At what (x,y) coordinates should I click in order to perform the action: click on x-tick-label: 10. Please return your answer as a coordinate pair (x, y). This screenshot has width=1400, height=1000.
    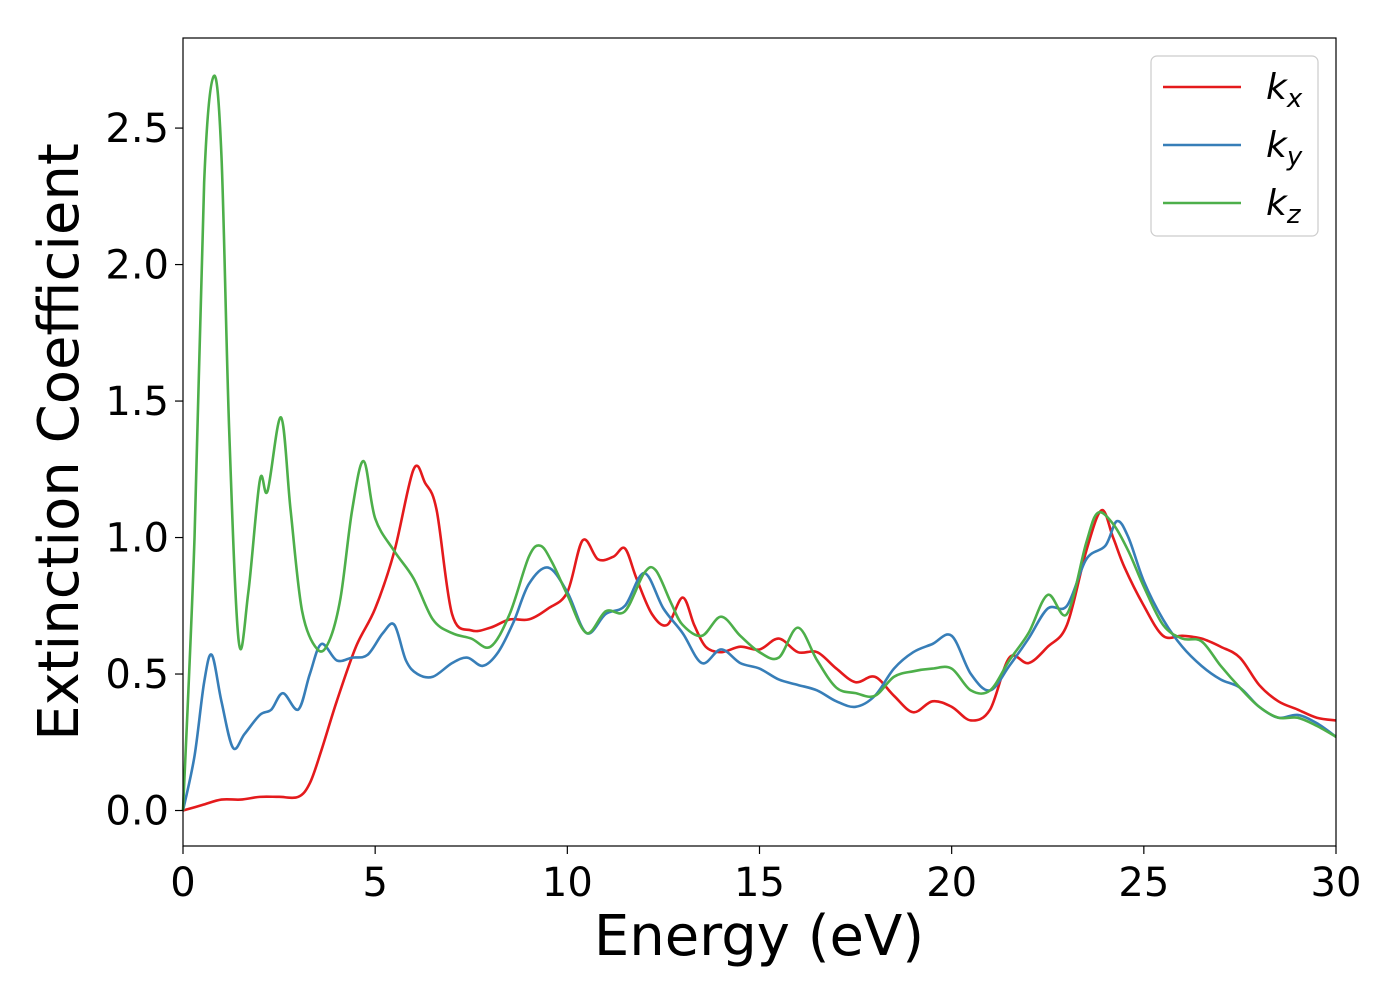
    Looking at the image, I should click on (567, 883).